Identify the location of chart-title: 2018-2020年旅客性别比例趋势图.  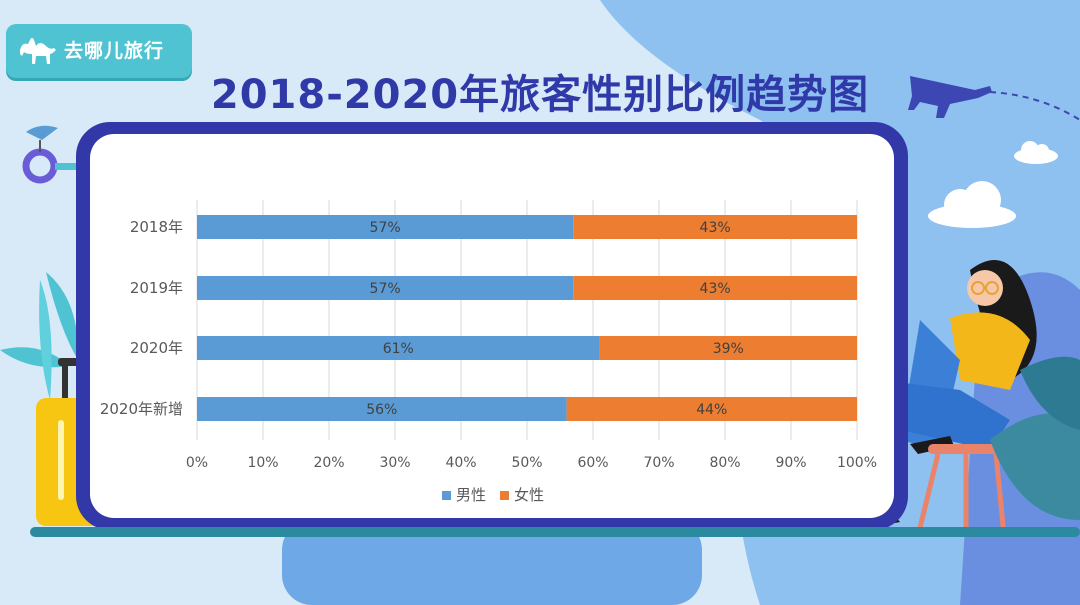
(540, 95).